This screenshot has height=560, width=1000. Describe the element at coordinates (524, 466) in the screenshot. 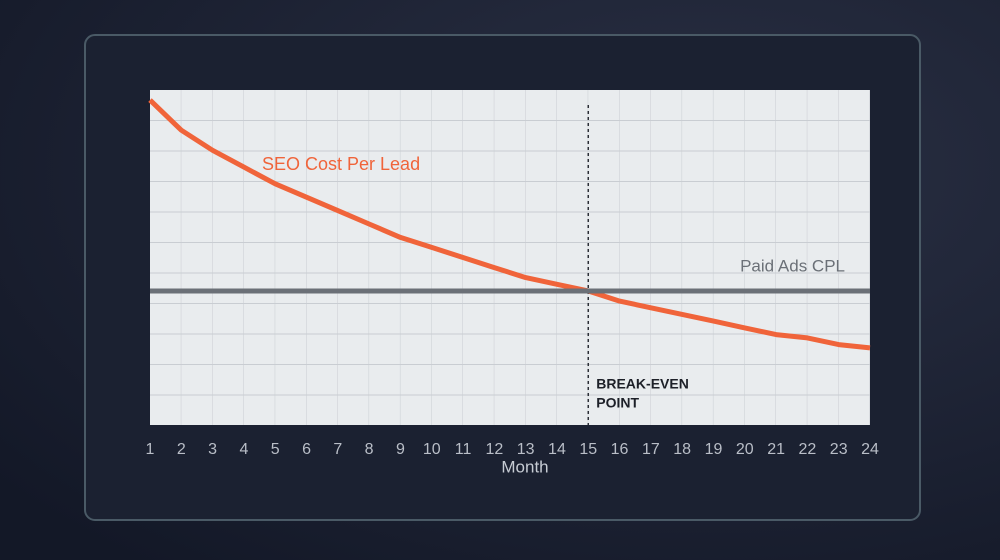

I see `x-axis-label: Month` at that location.